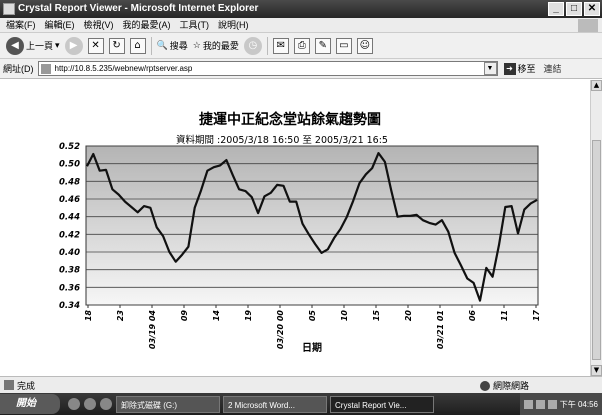 The width and height of the screenshot is (602, 415). What do you see at coordinates (552, 69) in the screenshot?
I see `links-button: 連結` at bounding box center [552, 69].